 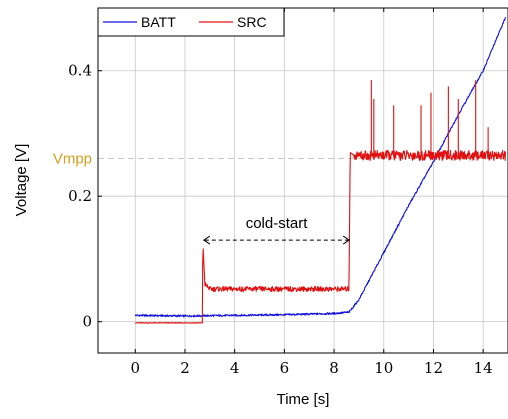 I want to click on x-tick-label: 10, so click(x=383, y=368).